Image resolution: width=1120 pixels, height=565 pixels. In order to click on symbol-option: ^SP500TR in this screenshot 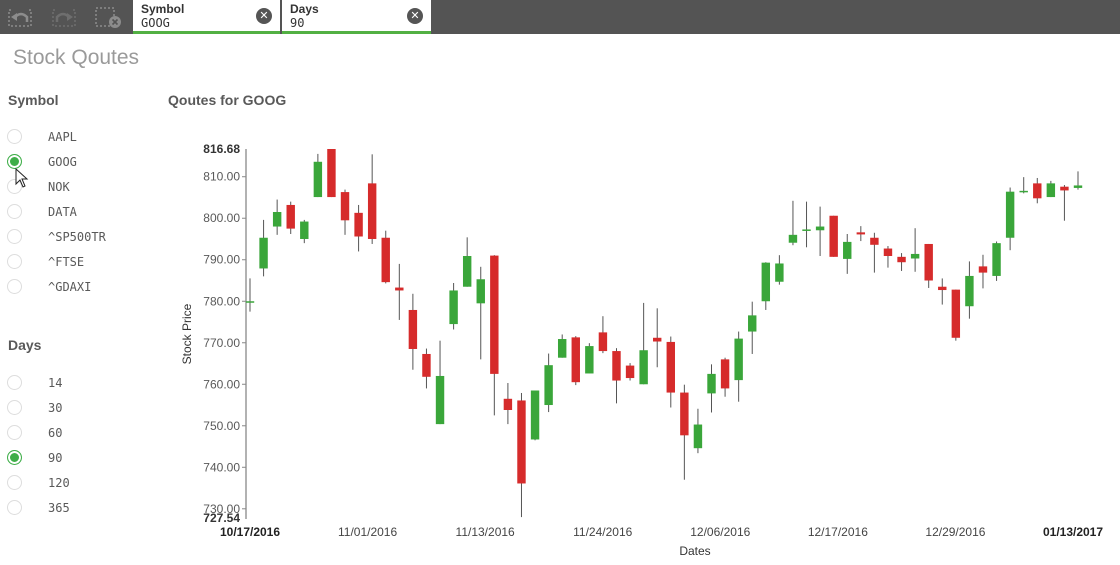, I will do `click(82, 237)`.